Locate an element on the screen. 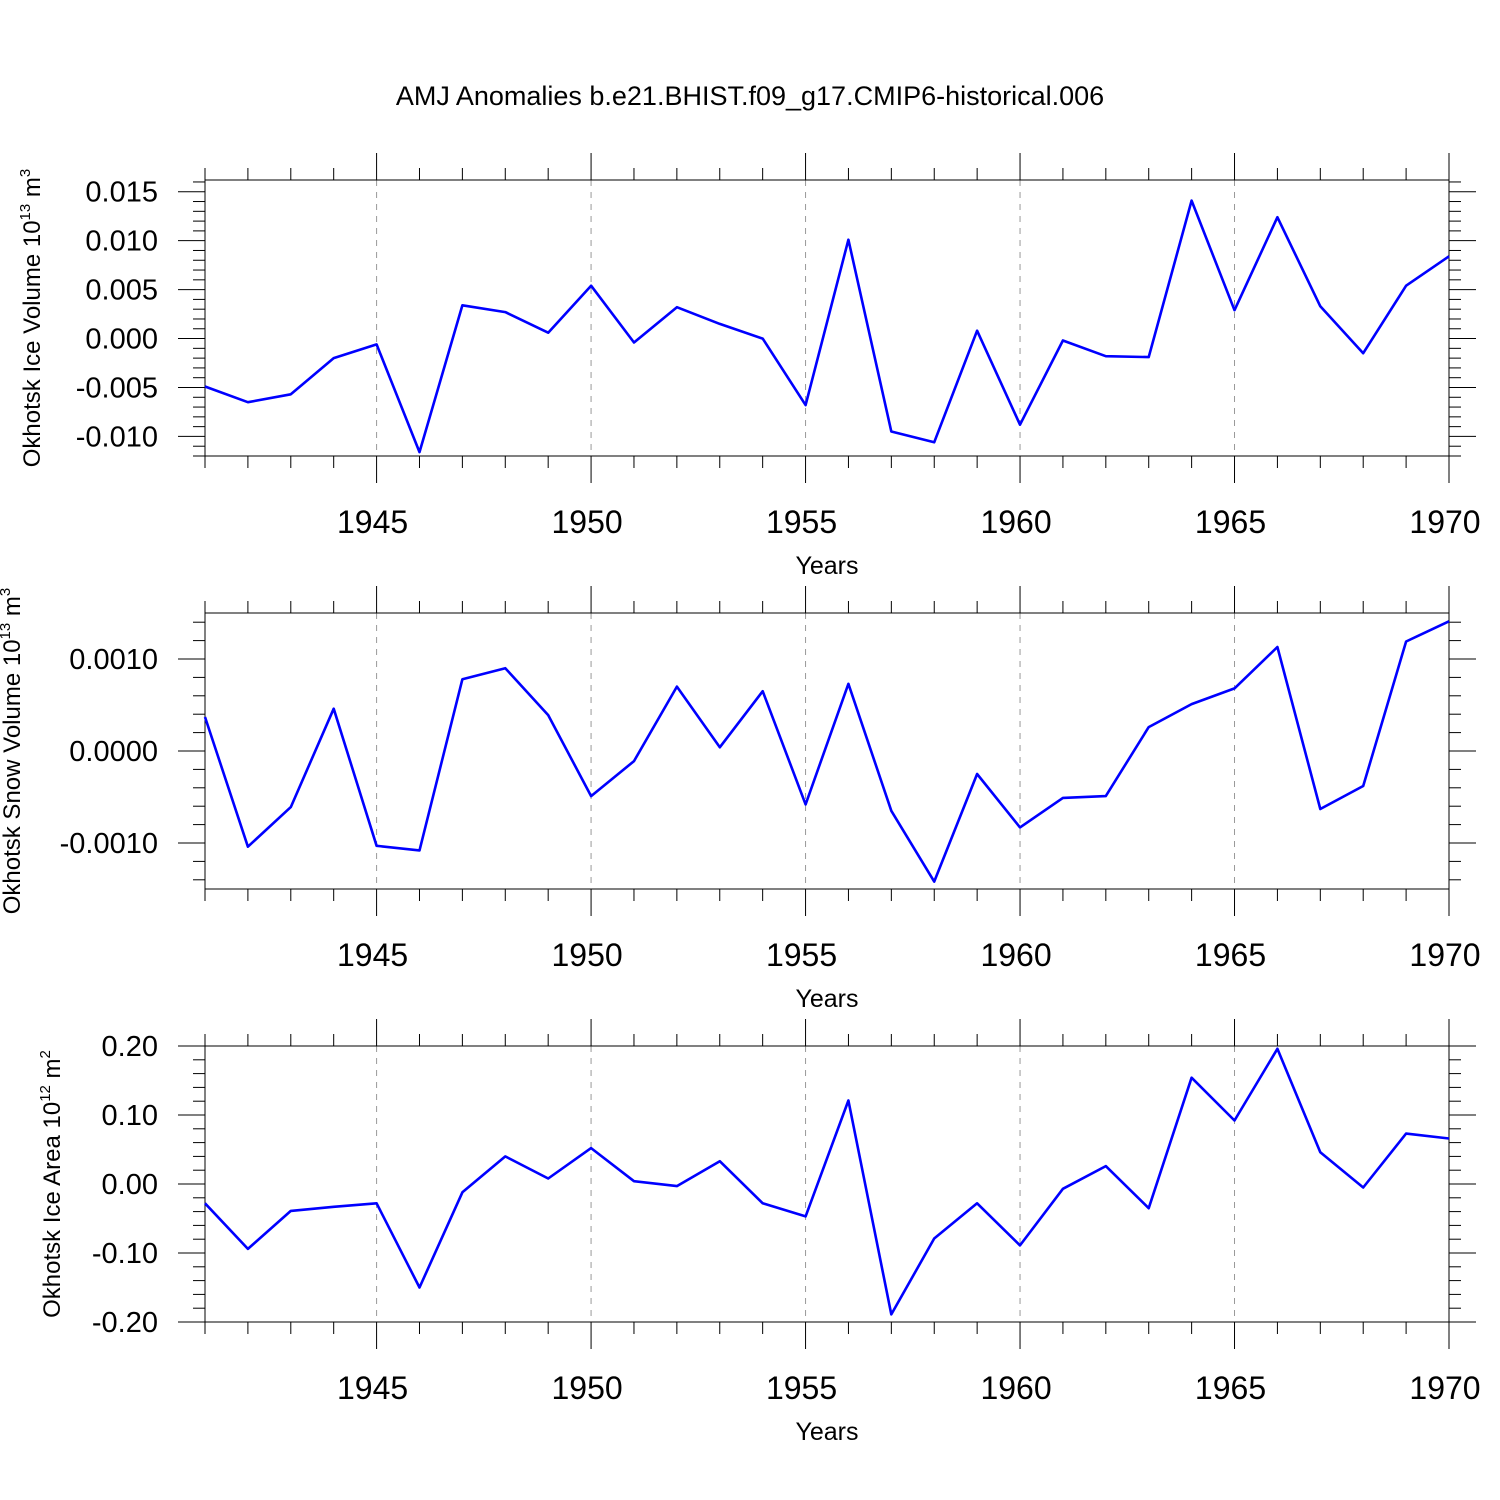  y-axis-label-unit-exponent: 2 is located at coordinates (45, 1054).